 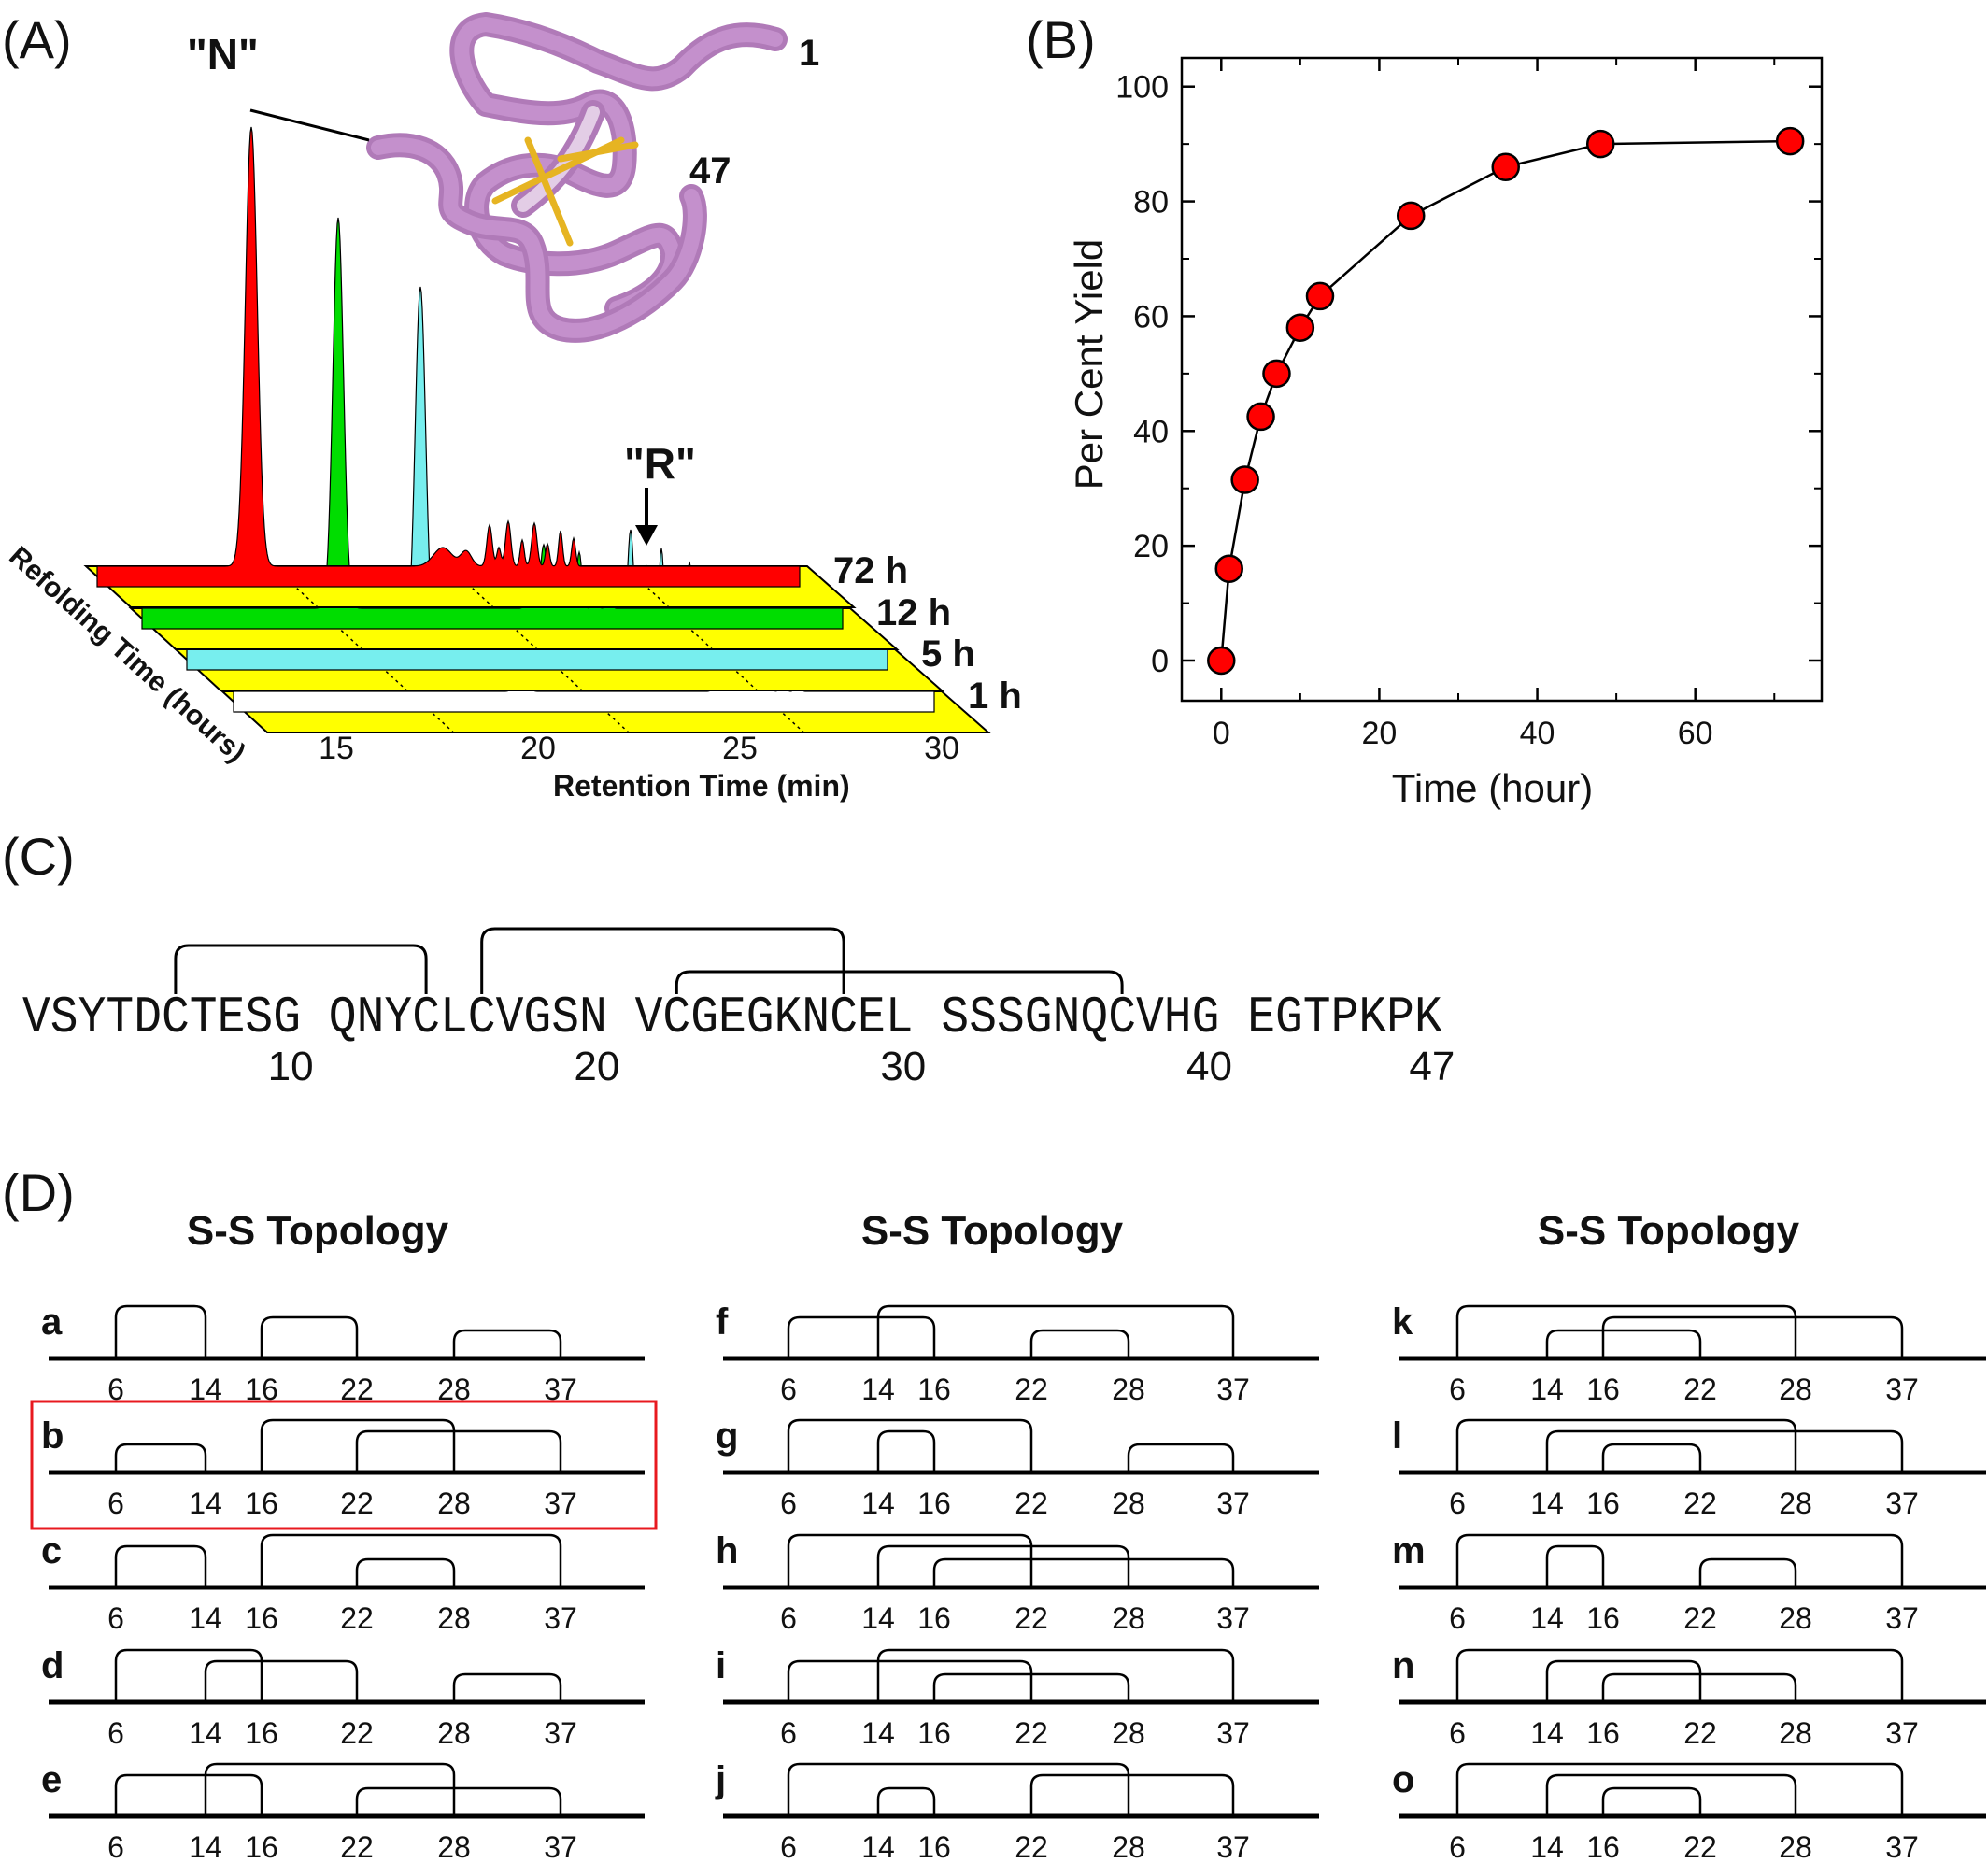 I want to click on retention-time-tick-label: 30, so click(x=941, y=748).